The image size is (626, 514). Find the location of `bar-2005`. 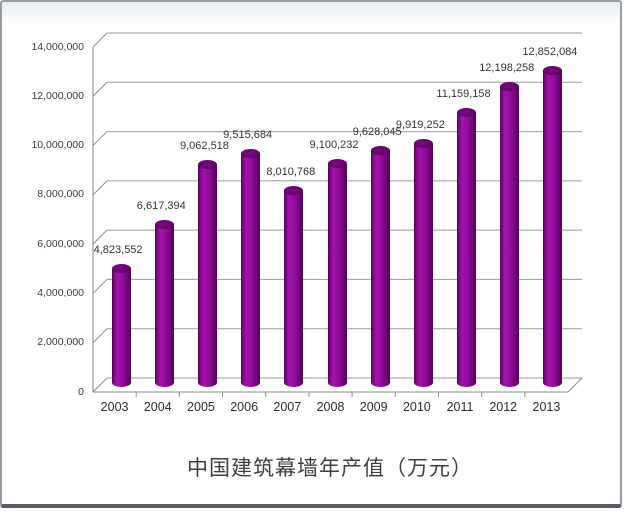

bar-2005 is located at coordinates (207, 273).